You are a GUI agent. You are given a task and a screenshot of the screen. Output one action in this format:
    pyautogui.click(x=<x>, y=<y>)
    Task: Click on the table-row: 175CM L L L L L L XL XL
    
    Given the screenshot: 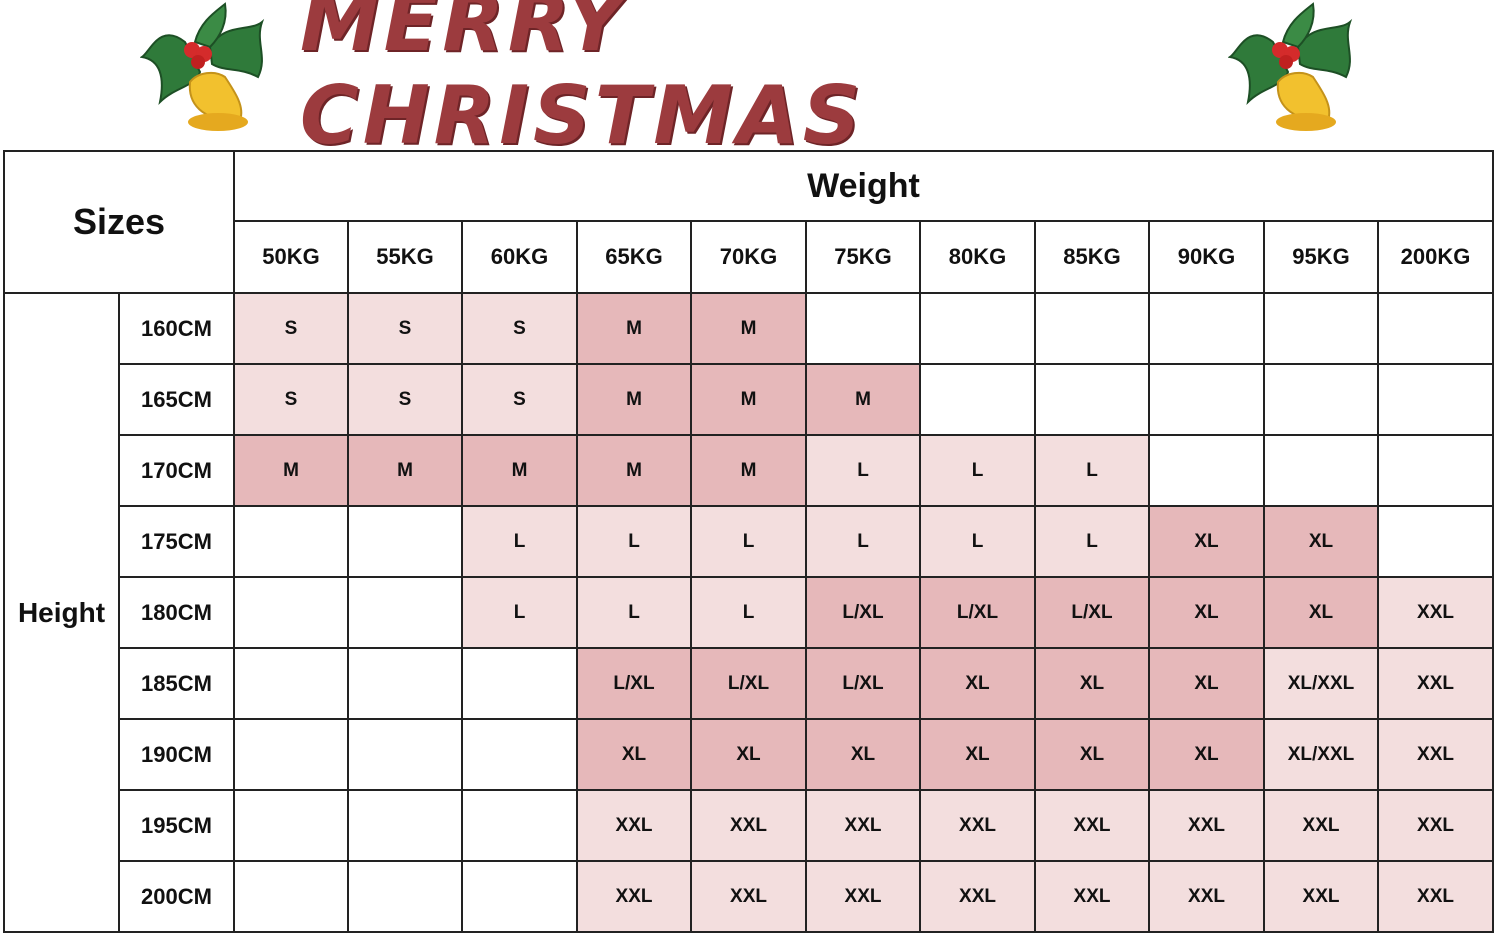 What is the action you would take?
    pyautogui.click(x=749, y=541)
    